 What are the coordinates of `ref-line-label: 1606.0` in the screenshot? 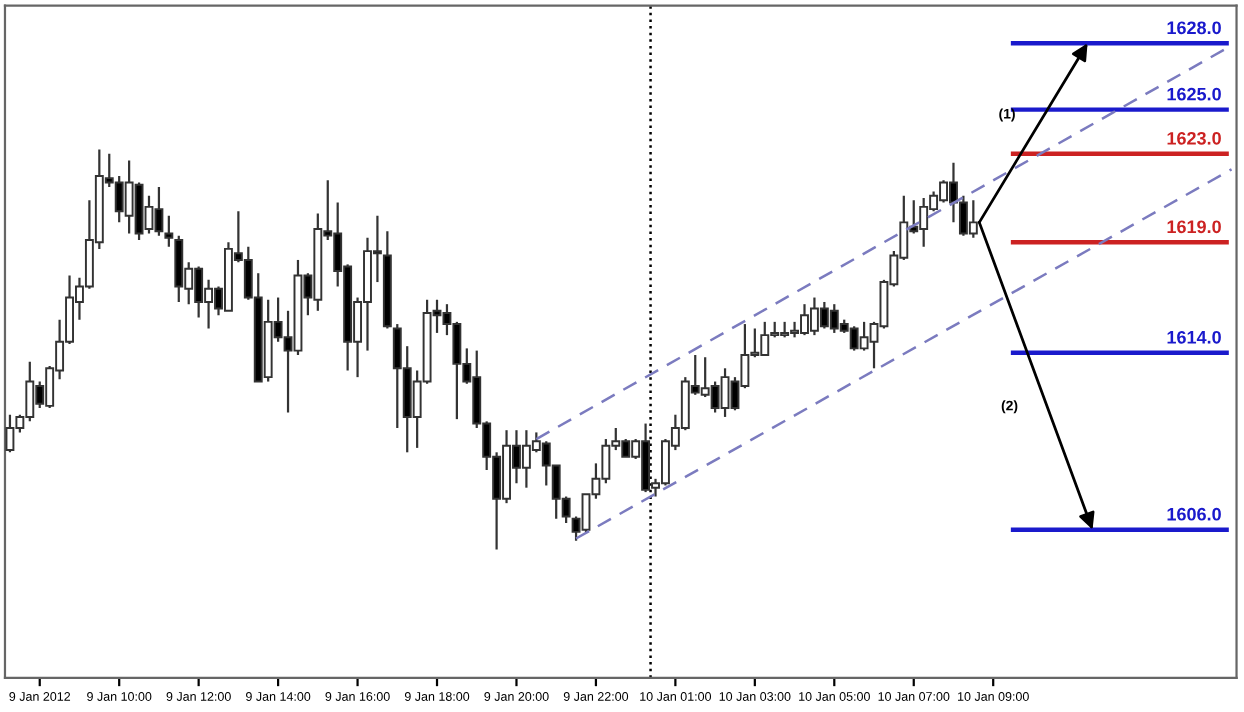 It's located at (1194, 514).